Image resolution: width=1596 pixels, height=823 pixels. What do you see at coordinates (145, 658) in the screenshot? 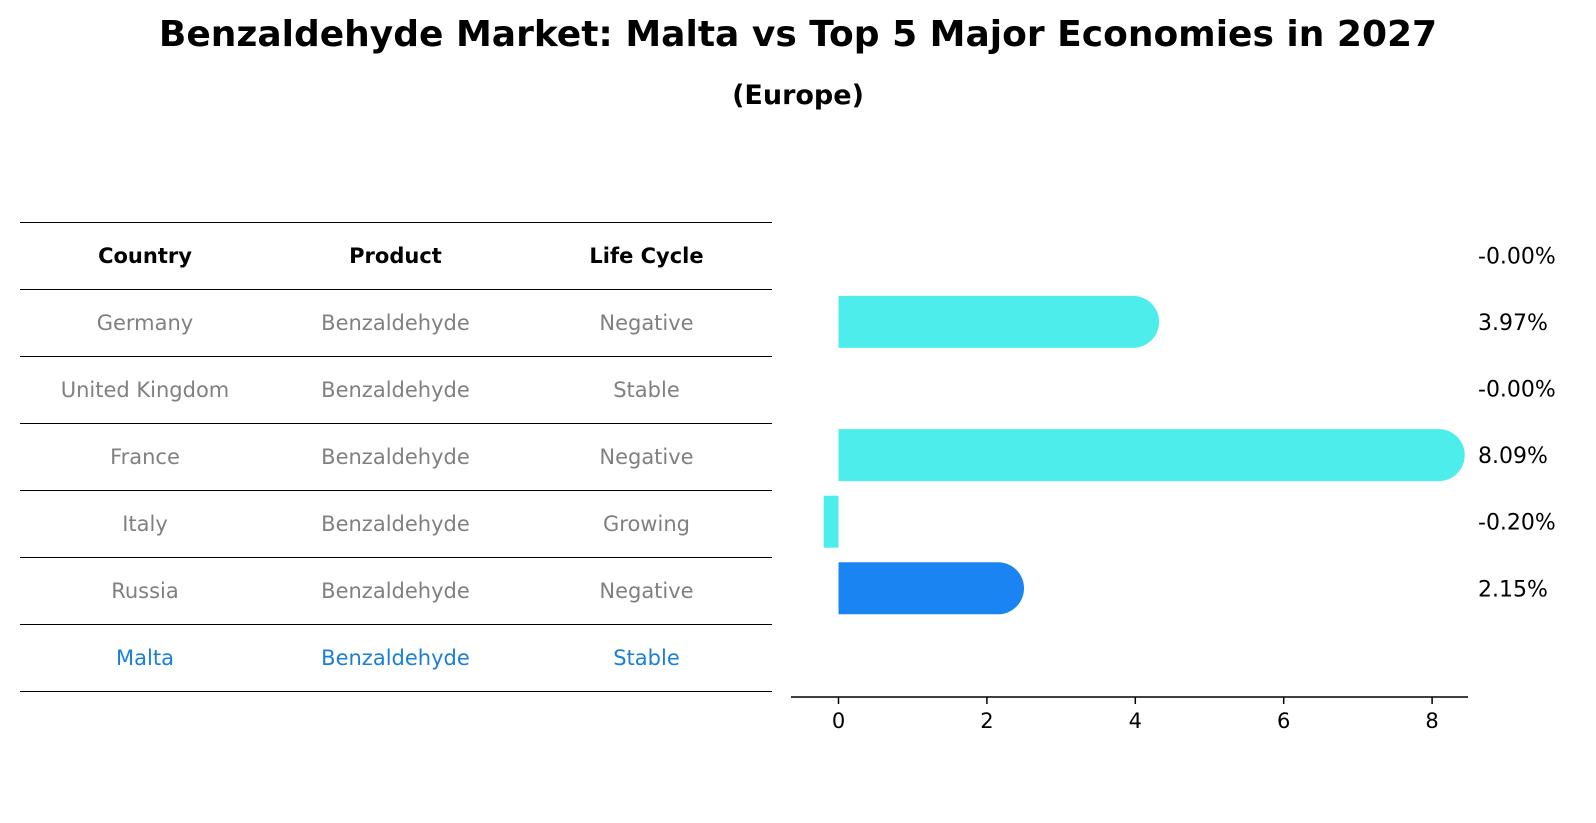
I see `cell-country: Malta` at bounding box center [145, 658].